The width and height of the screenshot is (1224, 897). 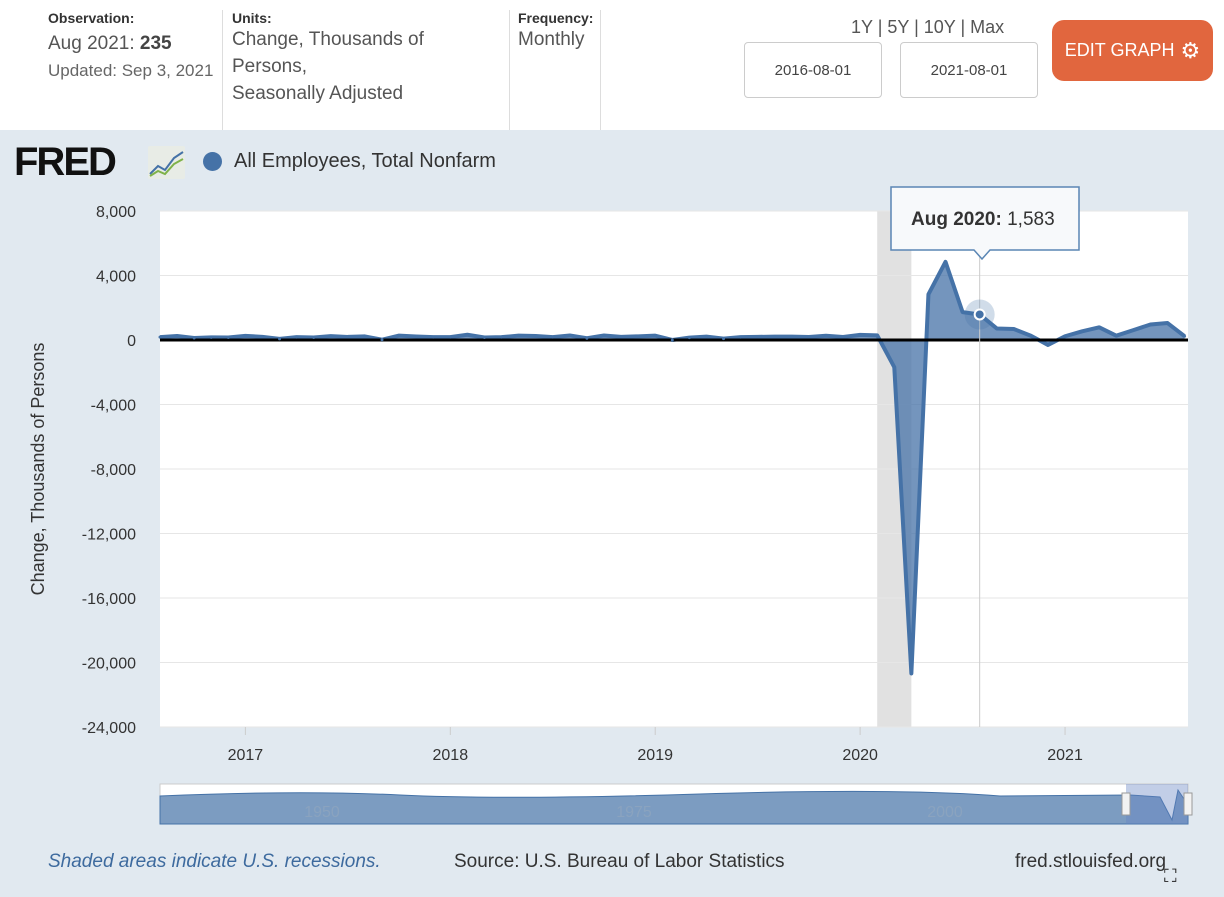 What do you see at coordinates (619, 861) in the screenshot?
I see `source: Source: U.S. Bureau of Labor Statistics` at bounding box center [619, 861].